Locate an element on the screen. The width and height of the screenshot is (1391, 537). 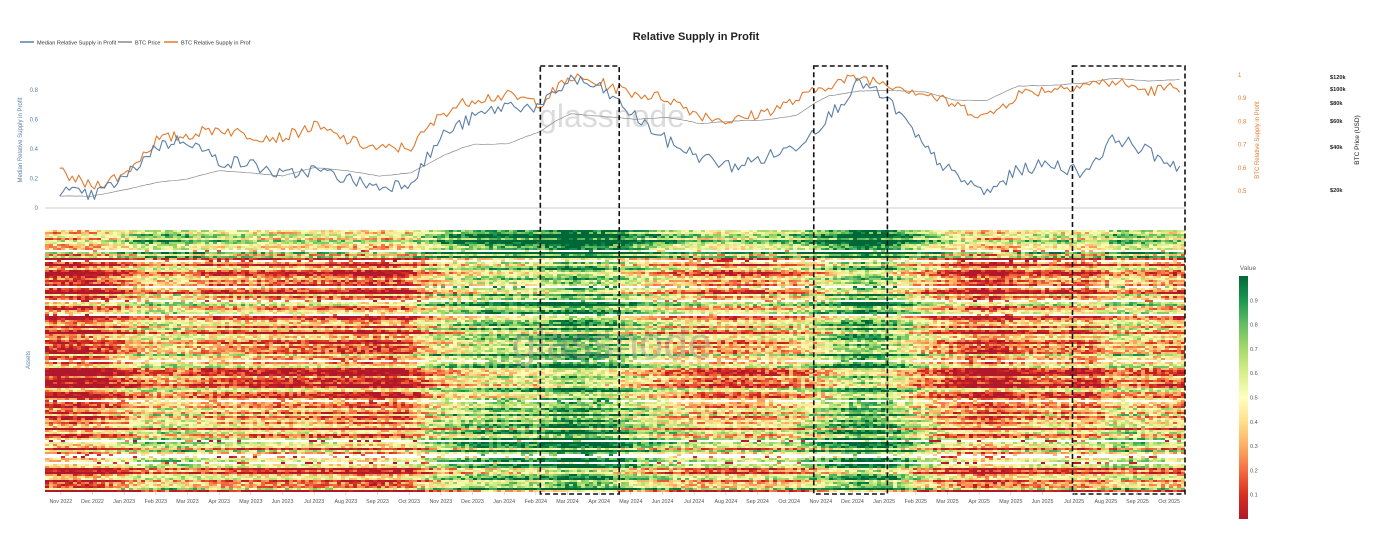
x-tick-label: Feb 2023 is located at coordinates (156, 502).